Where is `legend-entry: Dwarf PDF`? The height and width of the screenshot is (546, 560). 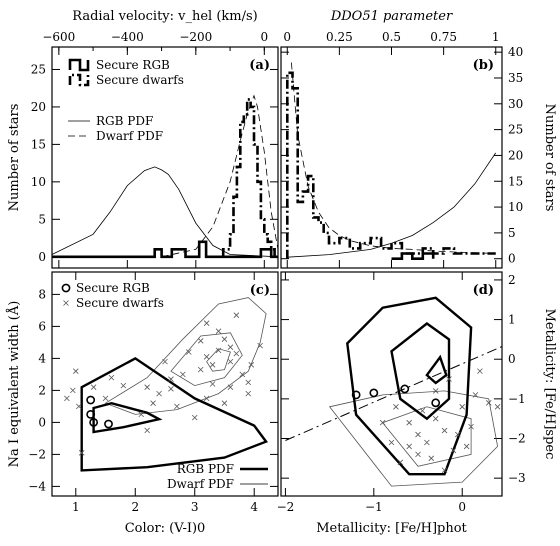 legend-entry: Dwarf PDF is located at coordinates (200, 484).